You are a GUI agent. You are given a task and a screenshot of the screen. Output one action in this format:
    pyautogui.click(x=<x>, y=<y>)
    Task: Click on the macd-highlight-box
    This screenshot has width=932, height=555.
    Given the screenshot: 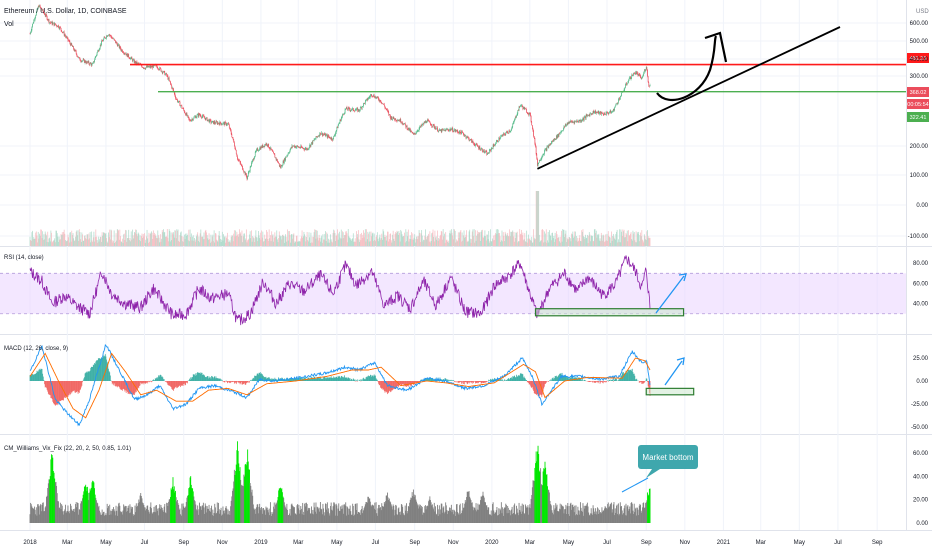 What is the action you would take?
    pyautogui.click(x=669, y=391)
    